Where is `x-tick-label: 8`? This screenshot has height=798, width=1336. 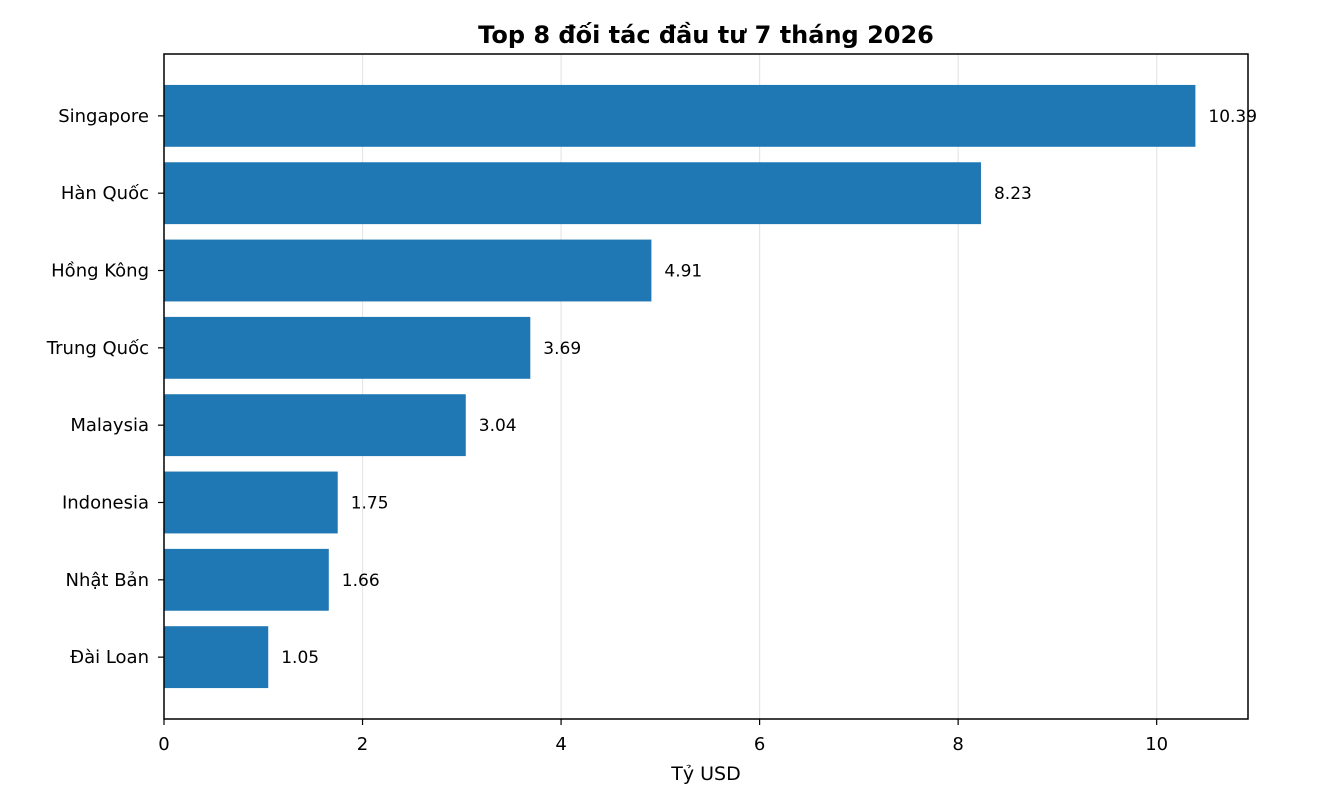
x-tick-label: 8 is located at coordinates (957, 744).